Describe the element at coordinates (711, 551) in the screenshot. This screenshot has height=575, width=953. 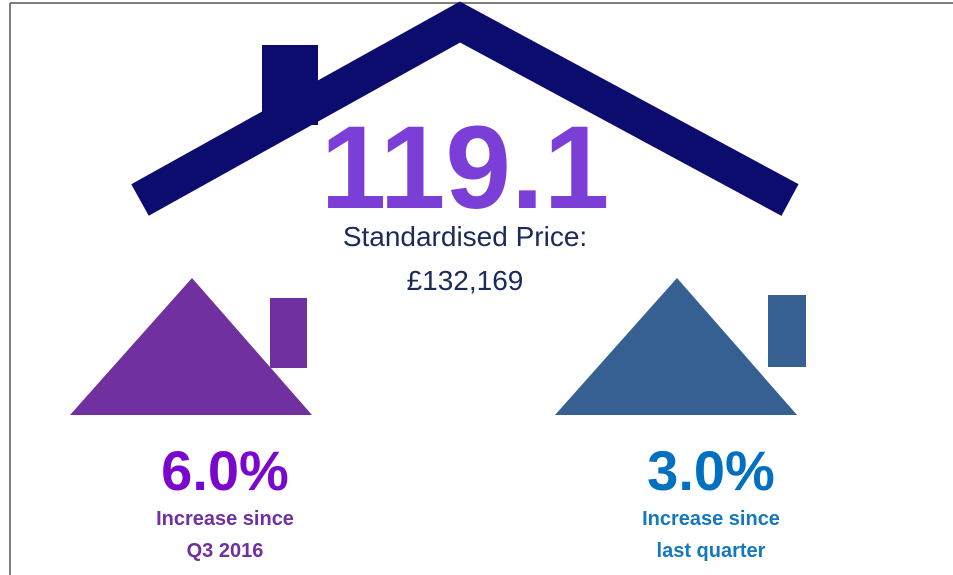
I see `stat-label: last quarter` at that location.